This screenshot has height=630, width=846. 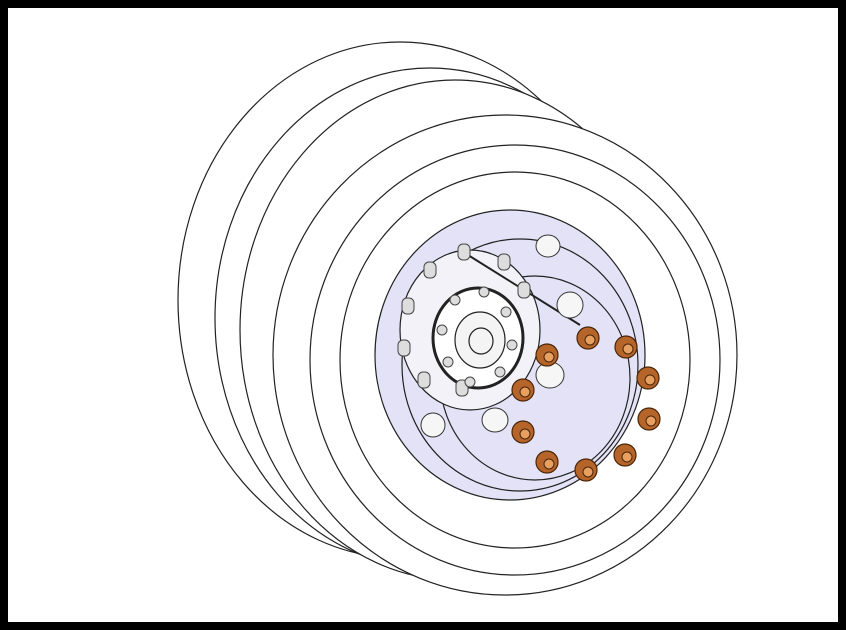 I want to click on studs, so click(x=464, y=320).